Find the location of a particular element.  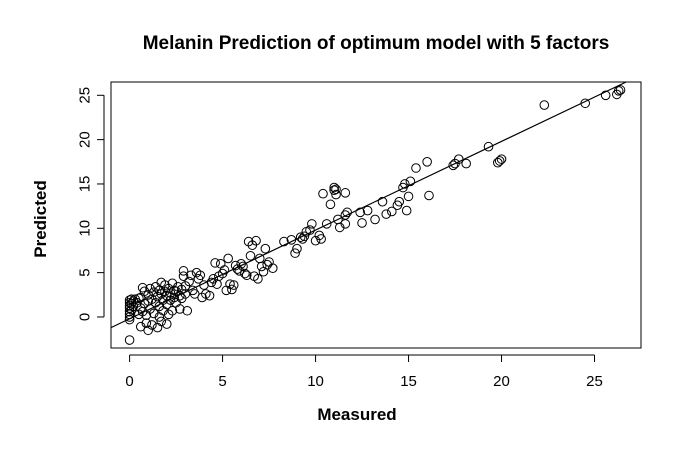

y-axis-title: Predicted is located at coordinates (40, 218).